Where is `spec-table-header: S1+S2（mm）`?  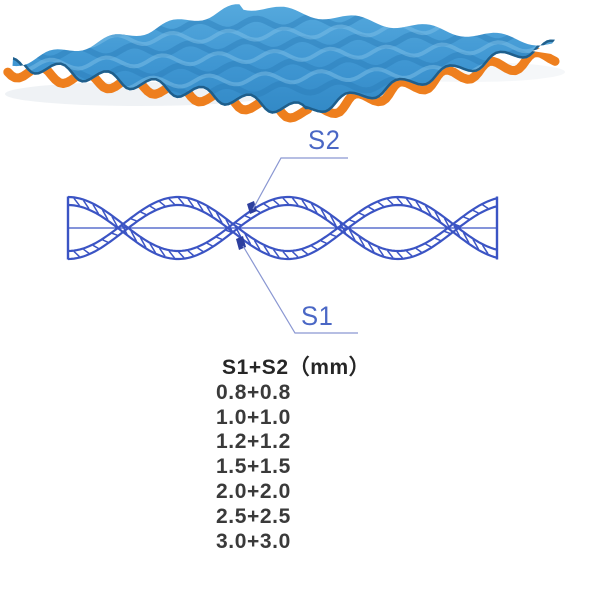 spec-table-header: S1+S2（mm） is located at coordinates (296, 367).